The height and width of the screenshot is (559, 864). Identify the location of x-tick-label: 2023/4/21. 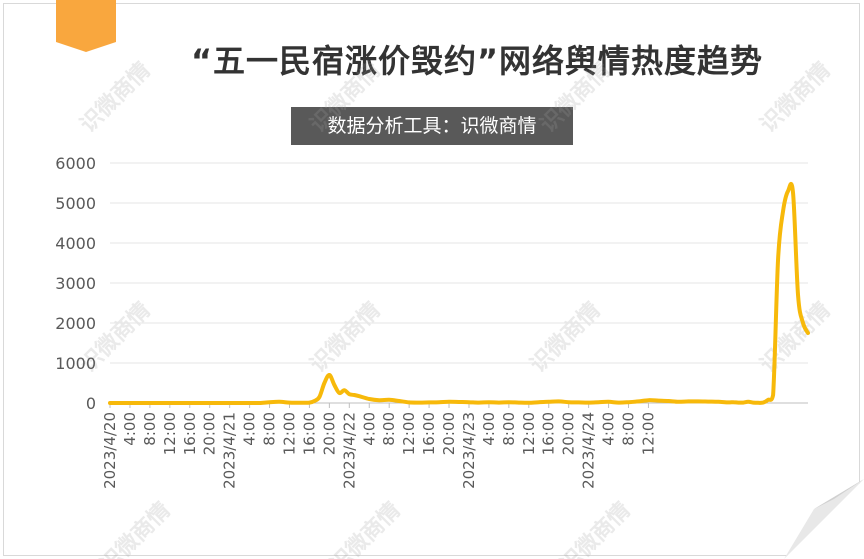
(230, 450).